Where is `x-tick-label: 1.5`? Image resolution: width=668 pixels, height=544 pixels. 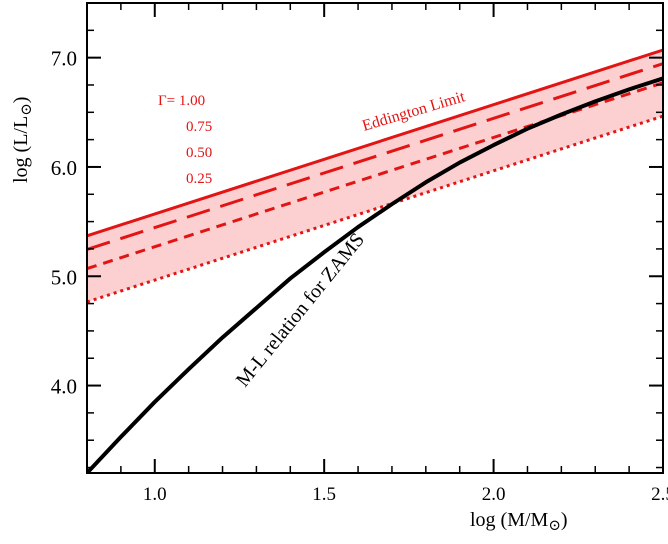 x-tick-label: 1.5 is located at coordinates (324, 494).